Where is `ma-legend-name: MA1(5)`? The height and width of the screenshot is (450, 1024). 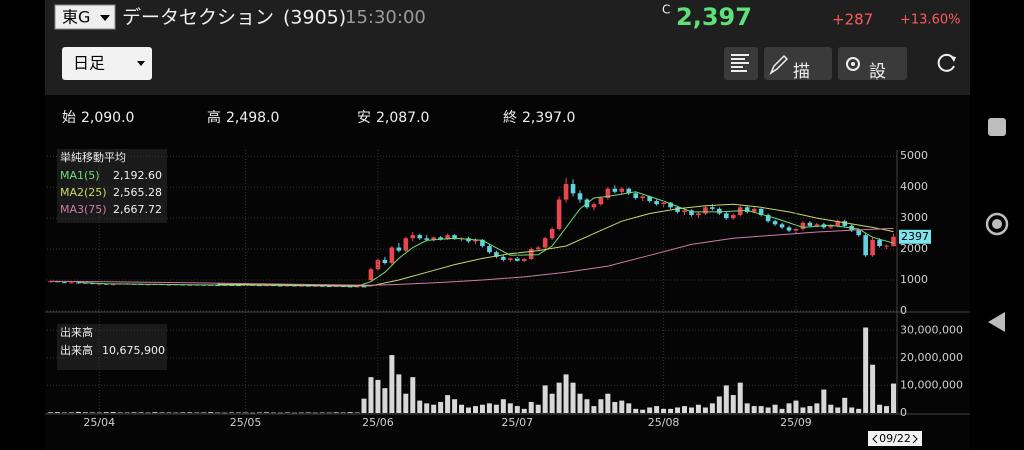 ma-legend-name: MA1(5) is located at coordinates (80, 175).